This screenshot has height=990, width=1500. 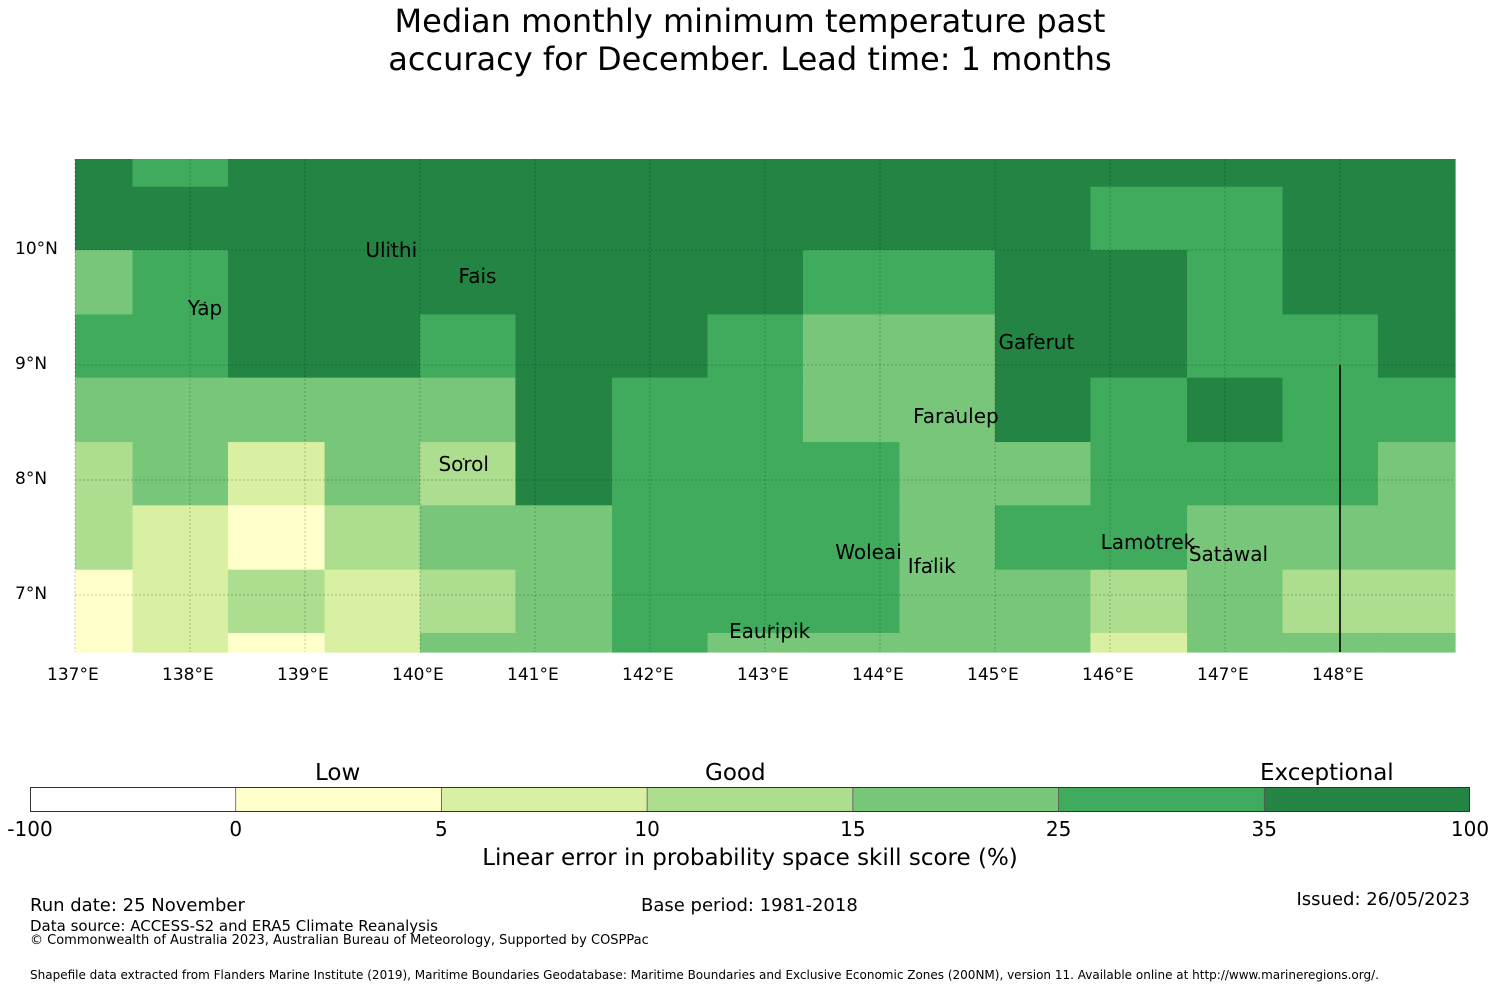 What do you see at coordinates (31, 479) in the screenshot?
I see `lat-tick-label: 8°N` at bounding box center [31, 479].